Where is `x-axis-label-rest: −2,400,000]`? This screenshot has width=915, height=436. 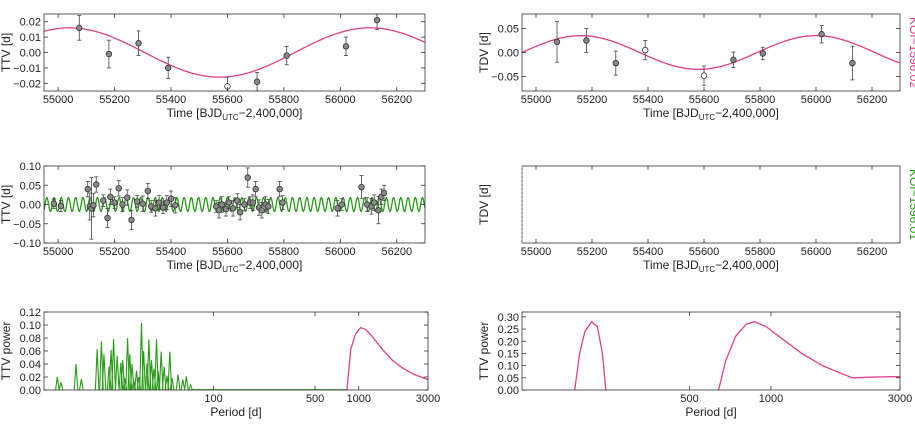
x-axis-label-rest: −2,400,000] is located at coordinates (747, 113).